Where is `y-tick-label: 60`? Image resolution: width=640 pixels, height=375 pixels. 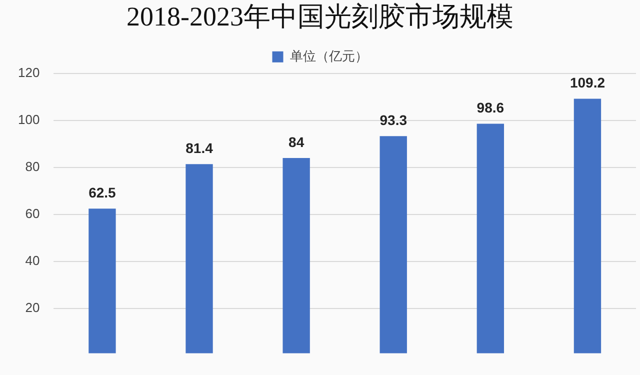 y-tick-label: 60 is located at coordinates (32, 214).